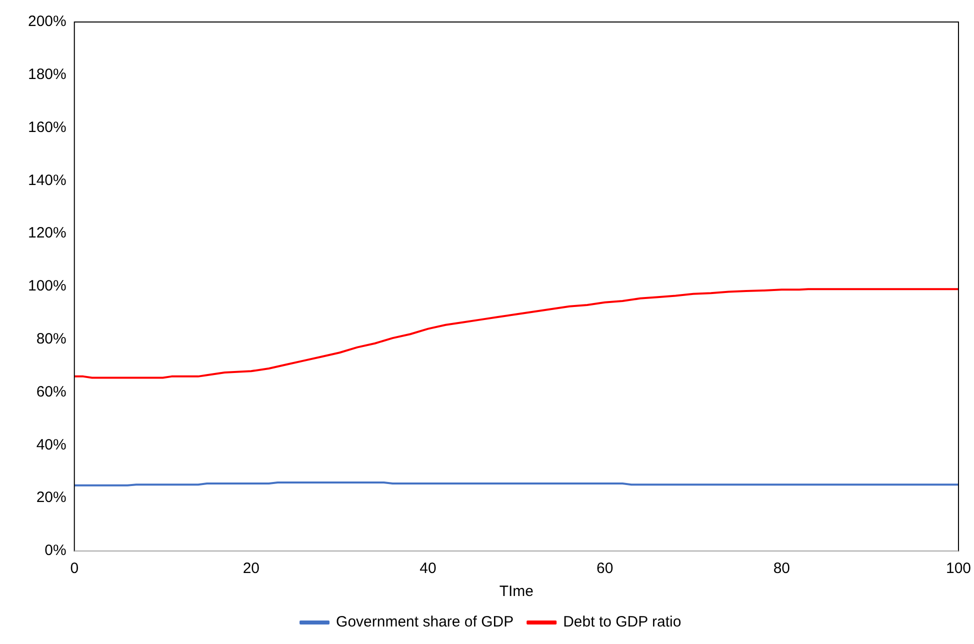  I want to click on x-tick-label: 100, so click(958, 569).